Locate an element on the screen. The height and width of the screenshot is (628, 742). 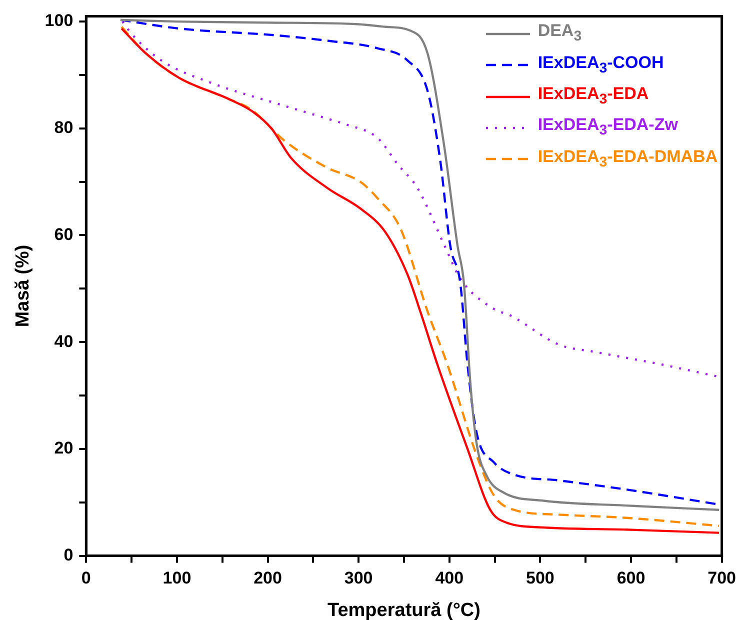
y-tick-label: 40 is located at coordinates (64, 341).